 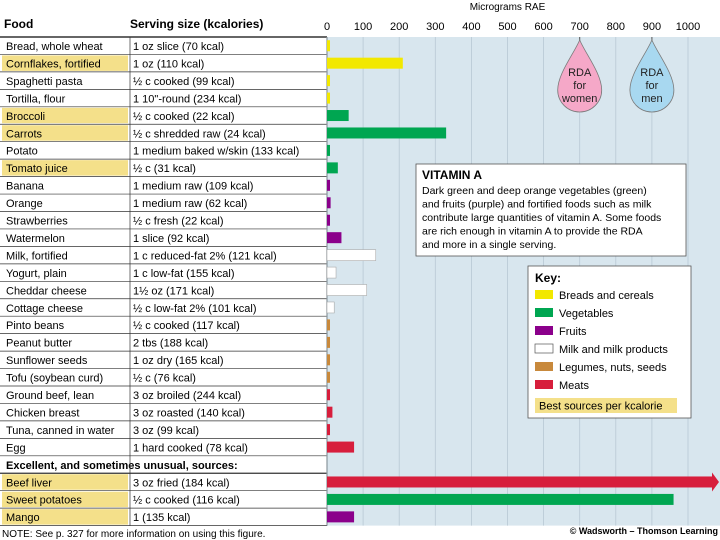 What do you see at coordinates (500, 499) in the screenshot?
I see `bar-sweet-potatoes` at bounding box center [500, 499].